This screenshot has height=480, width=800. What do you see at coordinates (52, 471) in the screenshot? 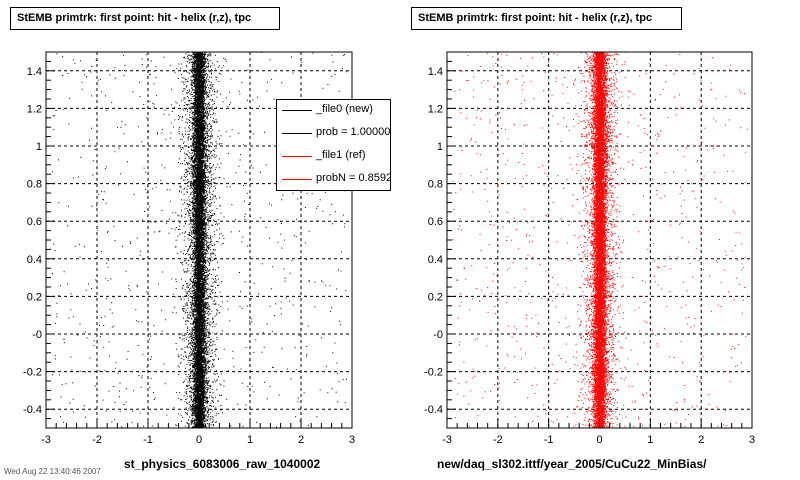
I see `timestamp-footer: Wed Aug 22 13:40:46 2007` at bounding box center [52, 471].